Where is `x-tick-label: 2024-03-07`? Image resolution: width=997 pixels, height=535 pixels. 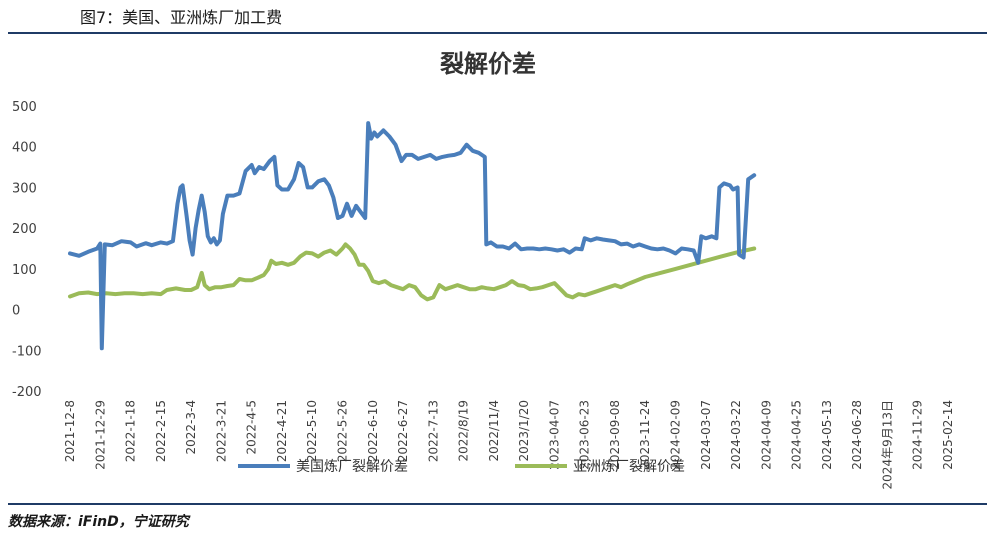
x-tick-label: 2024-03-07 is located at coordinates (706, 435).